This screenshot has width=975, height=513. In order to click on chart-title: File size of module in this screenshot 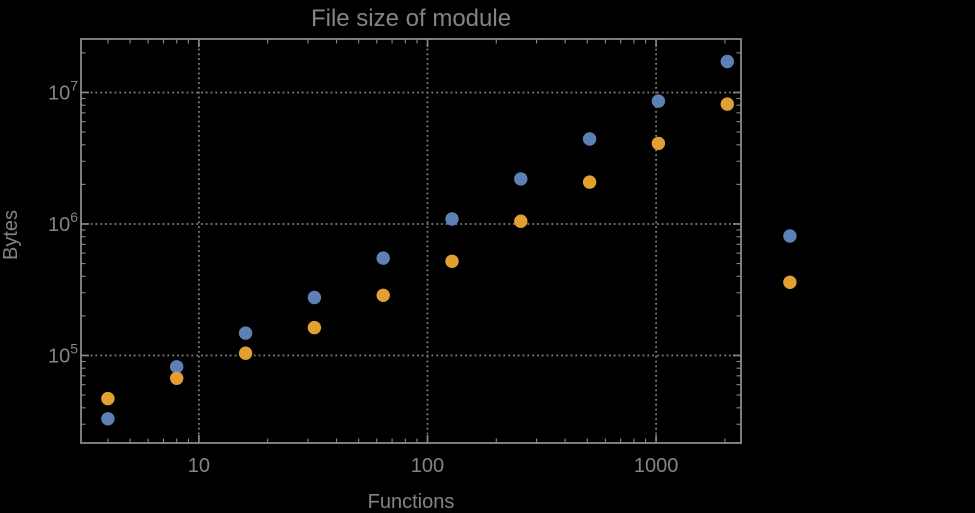, I will do `click(411, 18)`.